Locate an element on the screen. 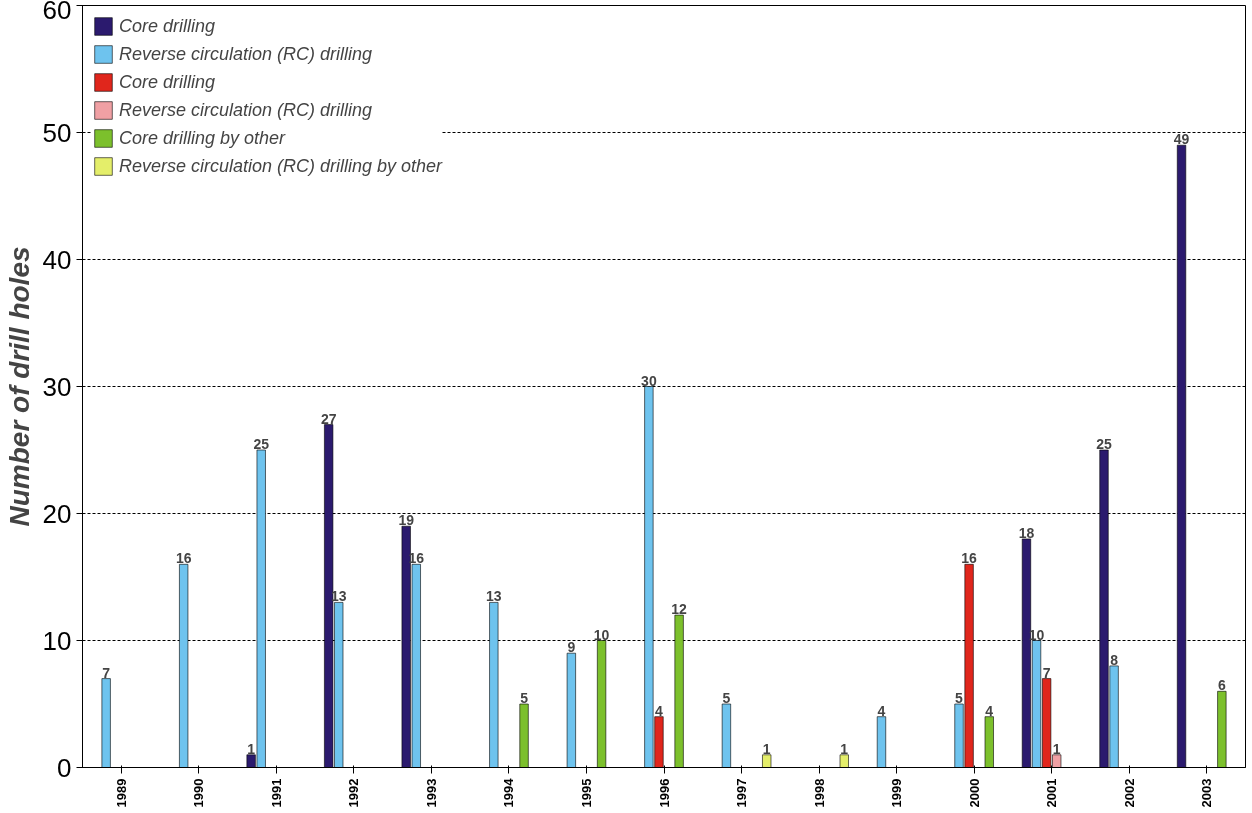  data-label: 12 is located at coordinates (679, 609).